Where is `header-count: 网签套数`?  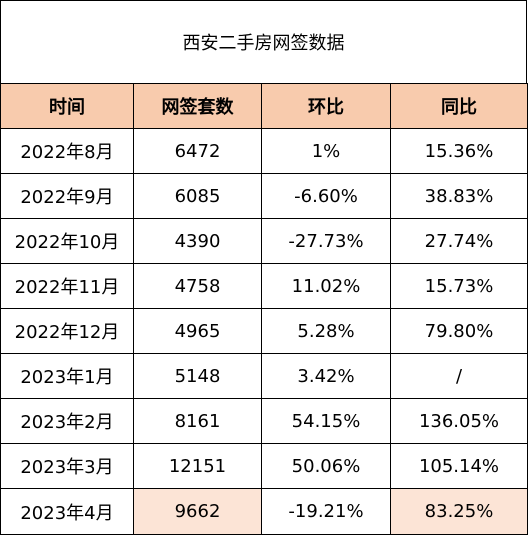
header-count: 网签套数 is located at coordinates (197, 106).